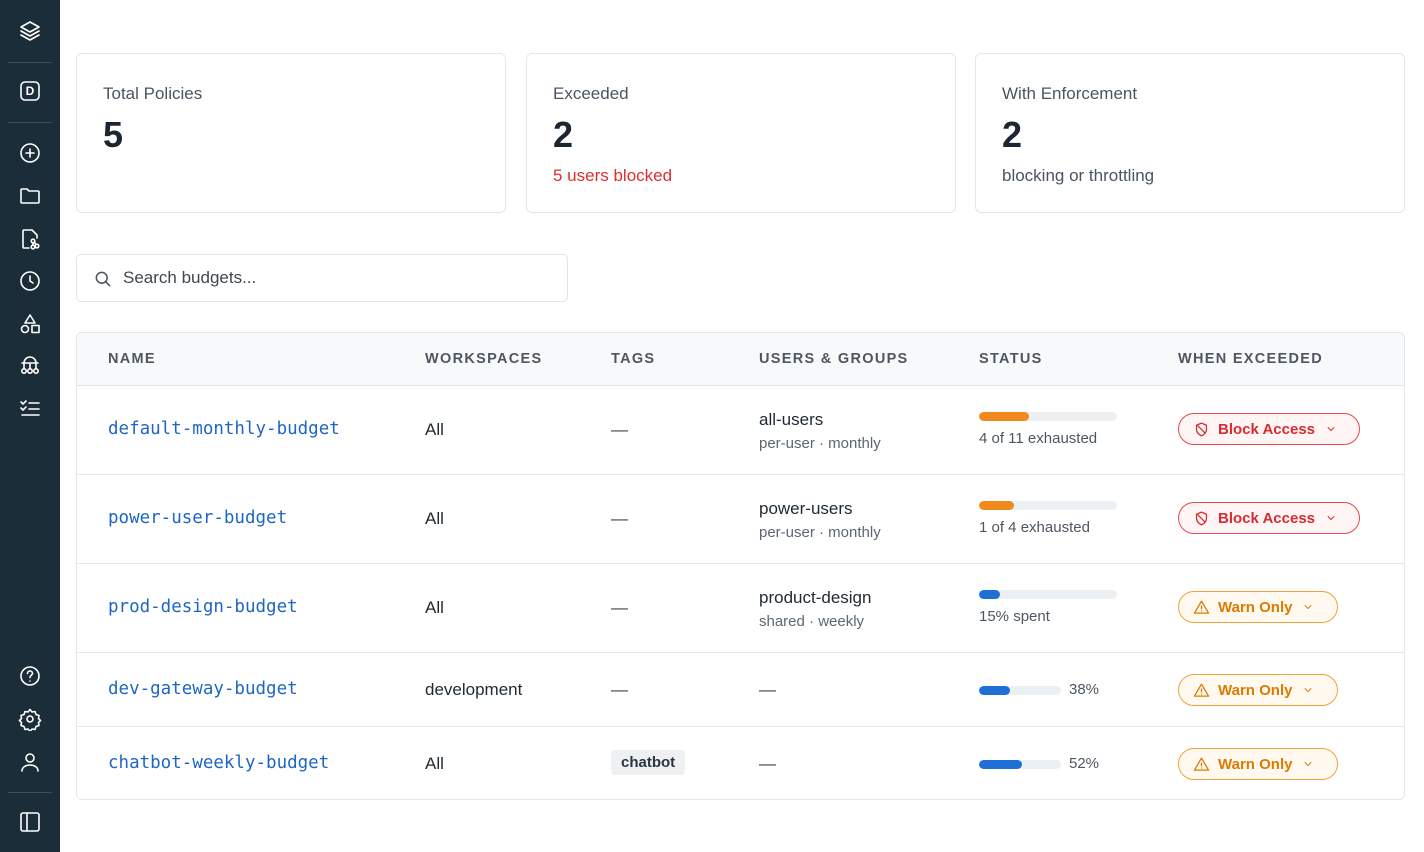 The width and height of the screenshot is (1424, 852). Describe the element at coordinates (203, 607) in the screenshot. I see `budget-name-link: prod-design-budget` at that location.